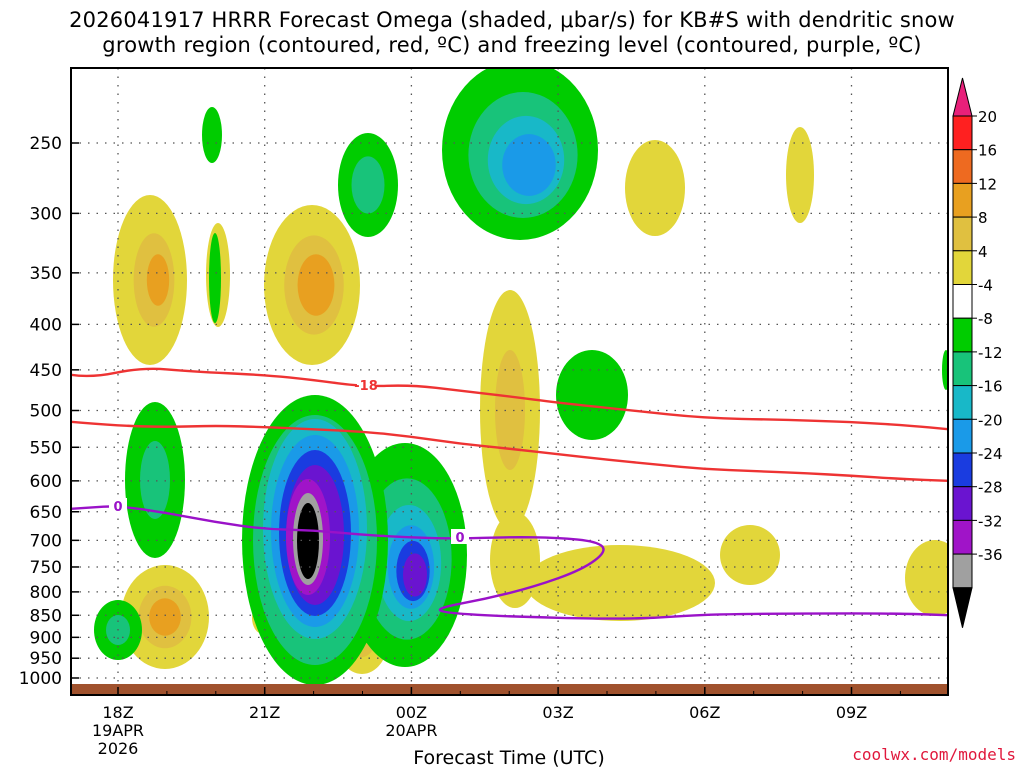  What do you see at coordinates (750, 555) in the screenshot?
I see `subsidence-cell-l` at bounding box center [750, 555].